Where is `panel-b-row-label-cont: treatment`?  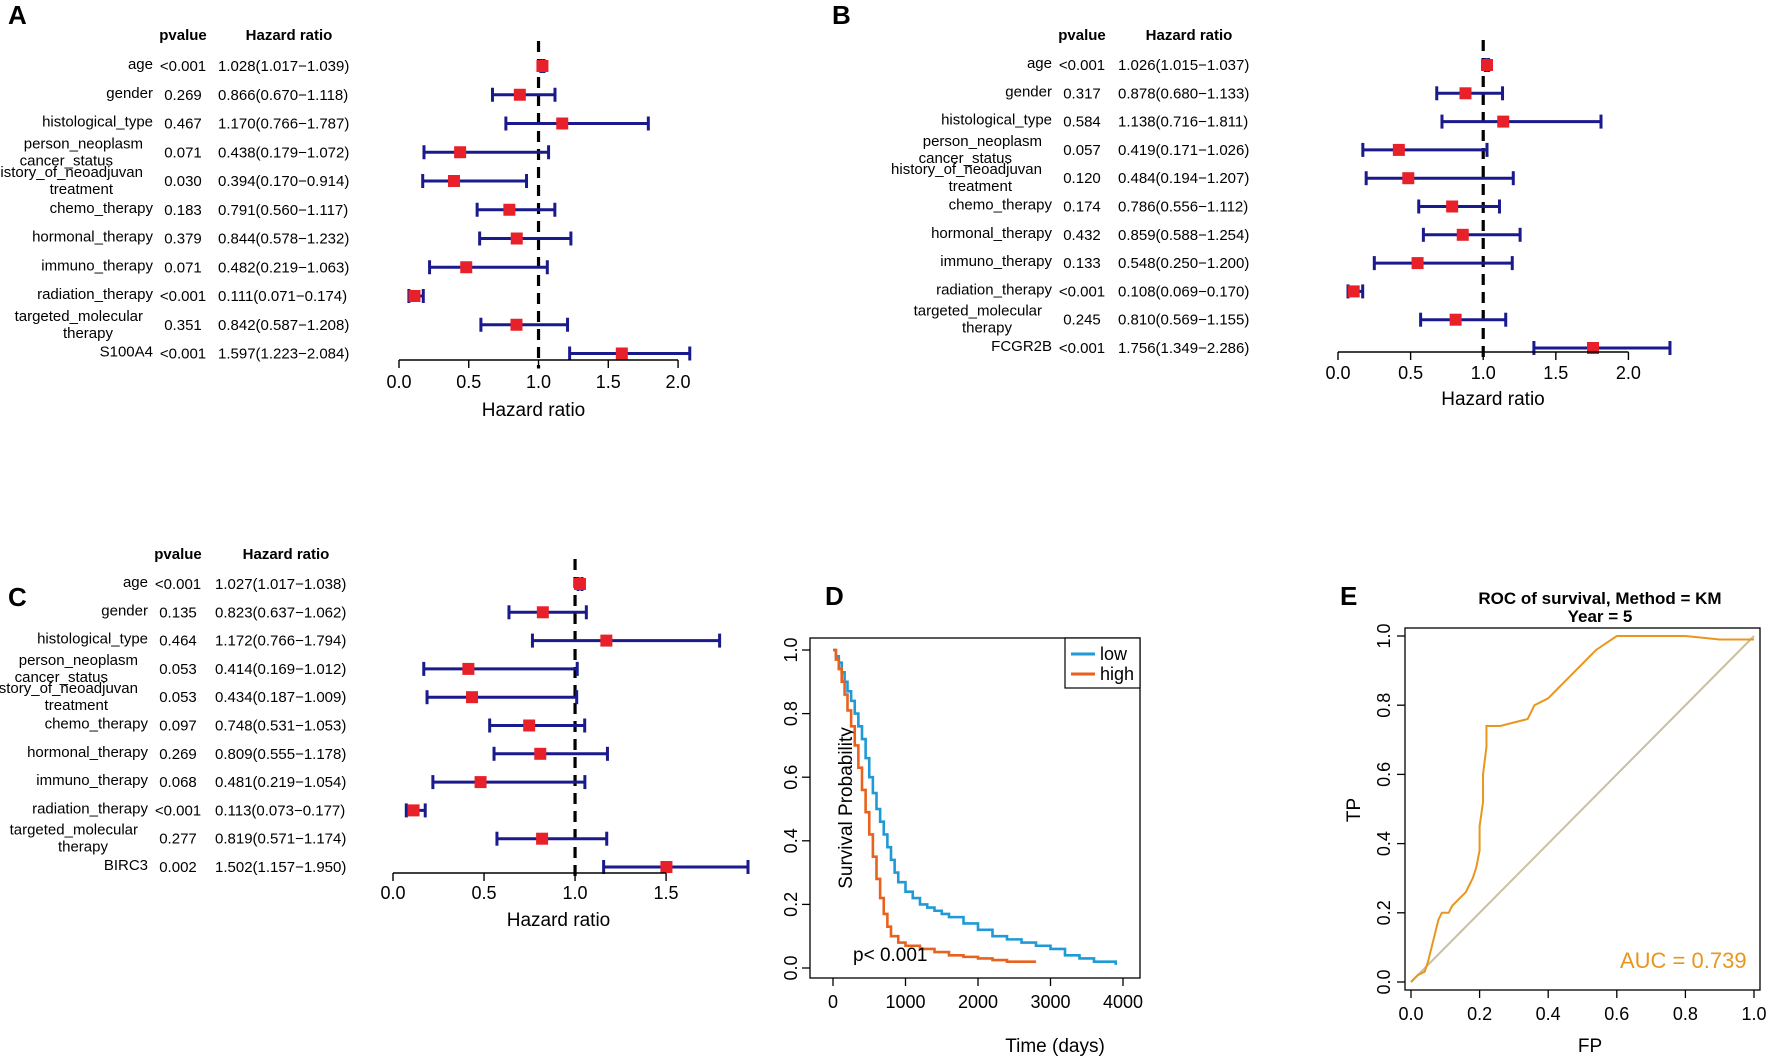 panel-b-row-label-cont: treatment is located at coordinates (981, 186).